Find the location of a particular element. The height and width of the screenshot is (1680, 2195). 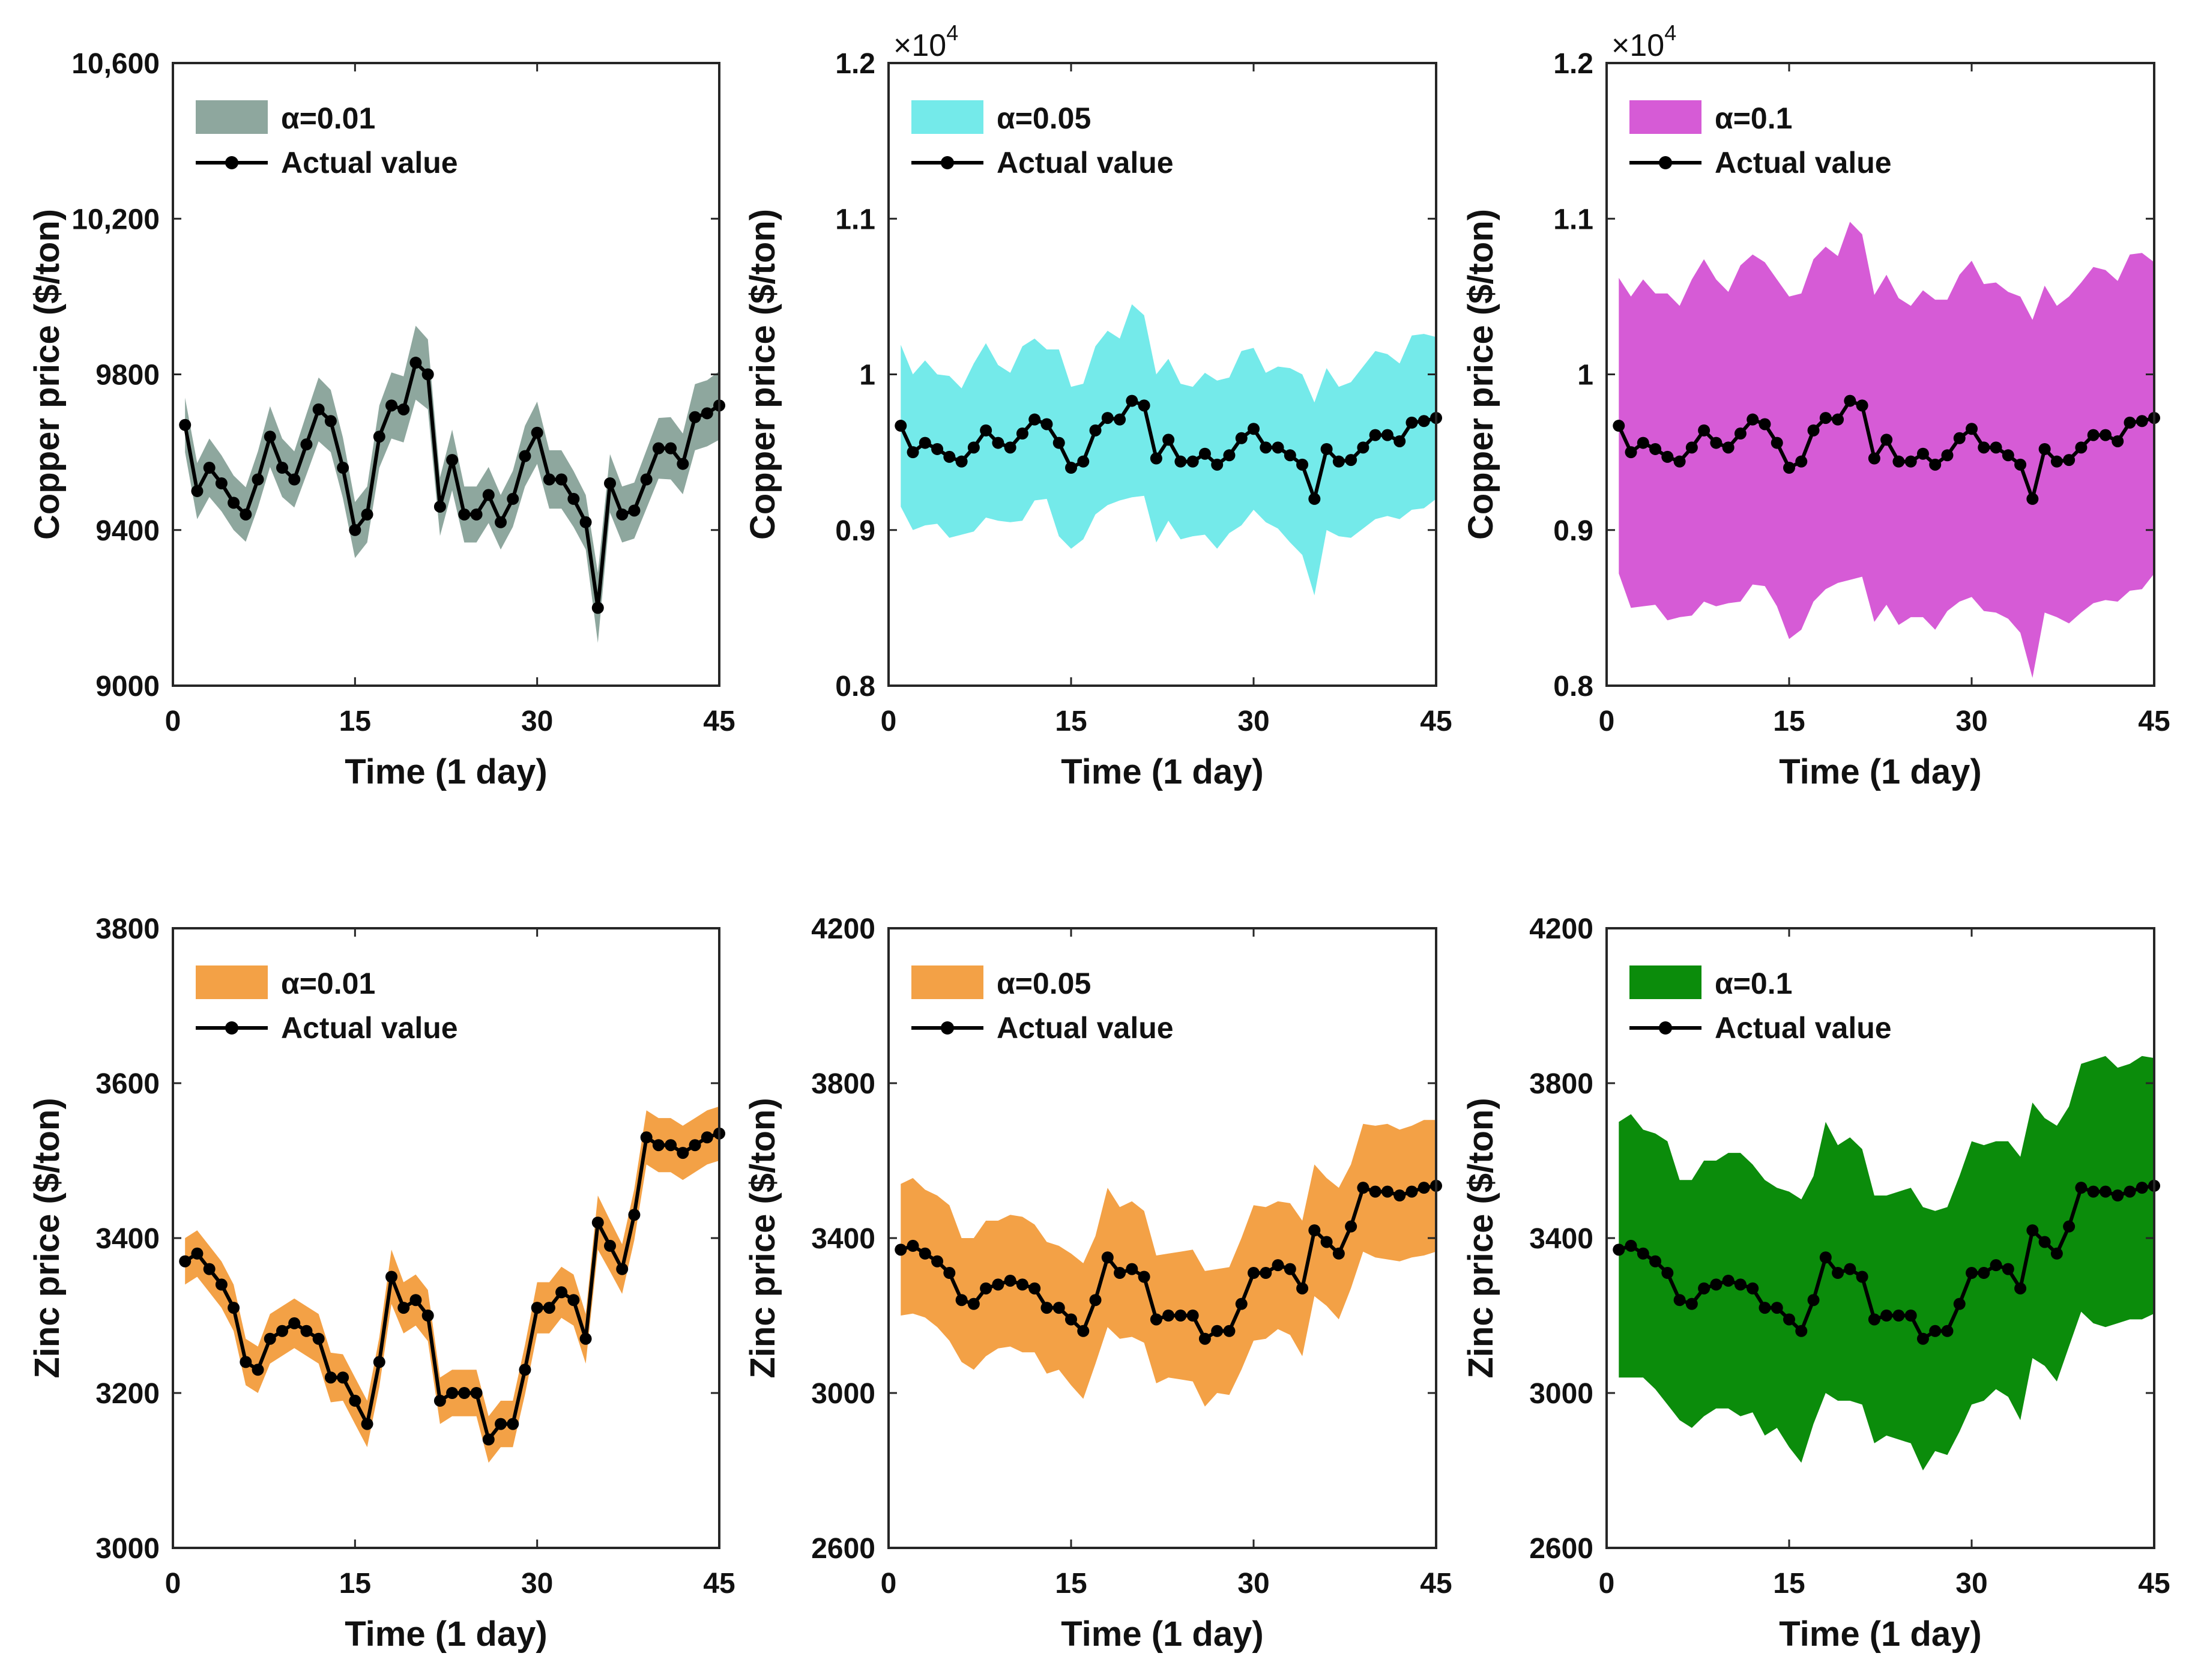

y-tick-label: 0.9 is located at coordinates (855, 531).